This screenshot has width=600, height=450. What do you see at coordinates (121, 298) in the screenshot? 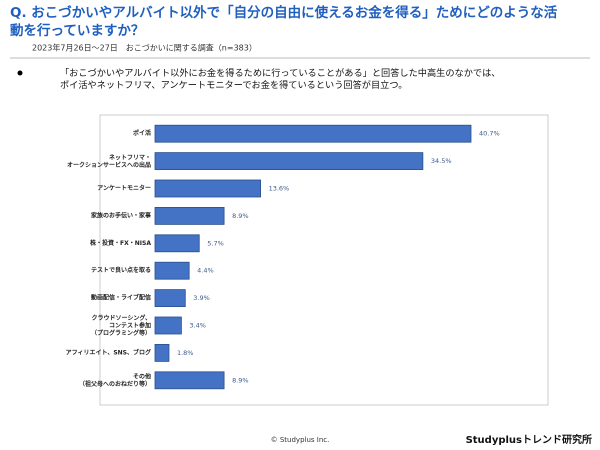
I see `category-label: 動画配信・ライブ配信` at bounding box center [121, 298].